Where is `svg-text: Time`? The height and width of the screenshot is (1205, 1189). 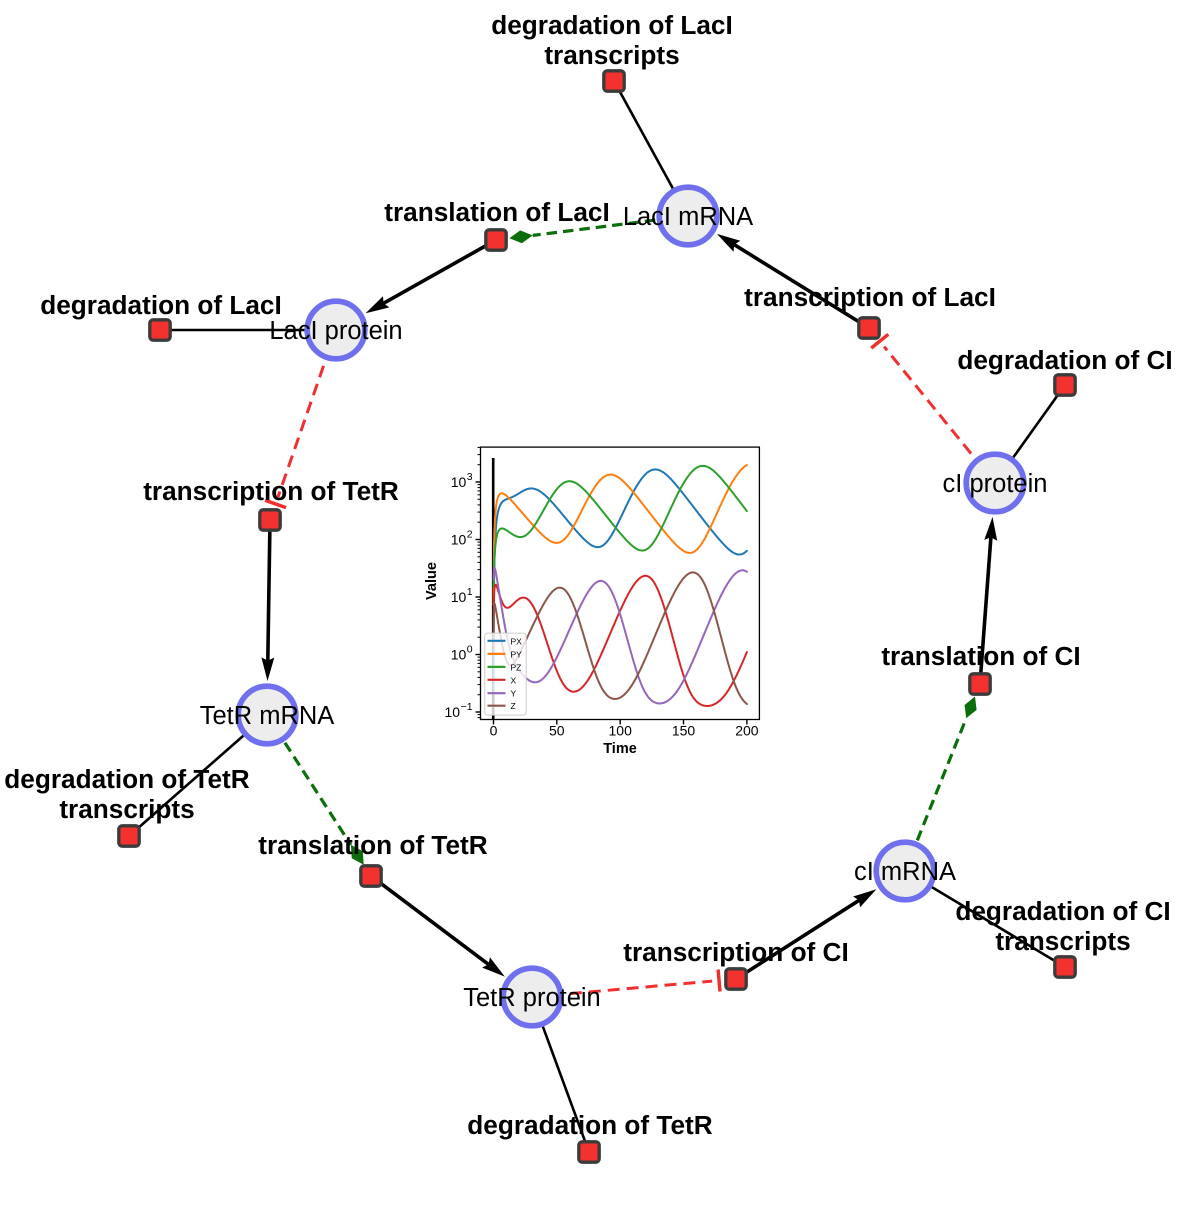
svg-text: Time is located at coordinates (620, 749).